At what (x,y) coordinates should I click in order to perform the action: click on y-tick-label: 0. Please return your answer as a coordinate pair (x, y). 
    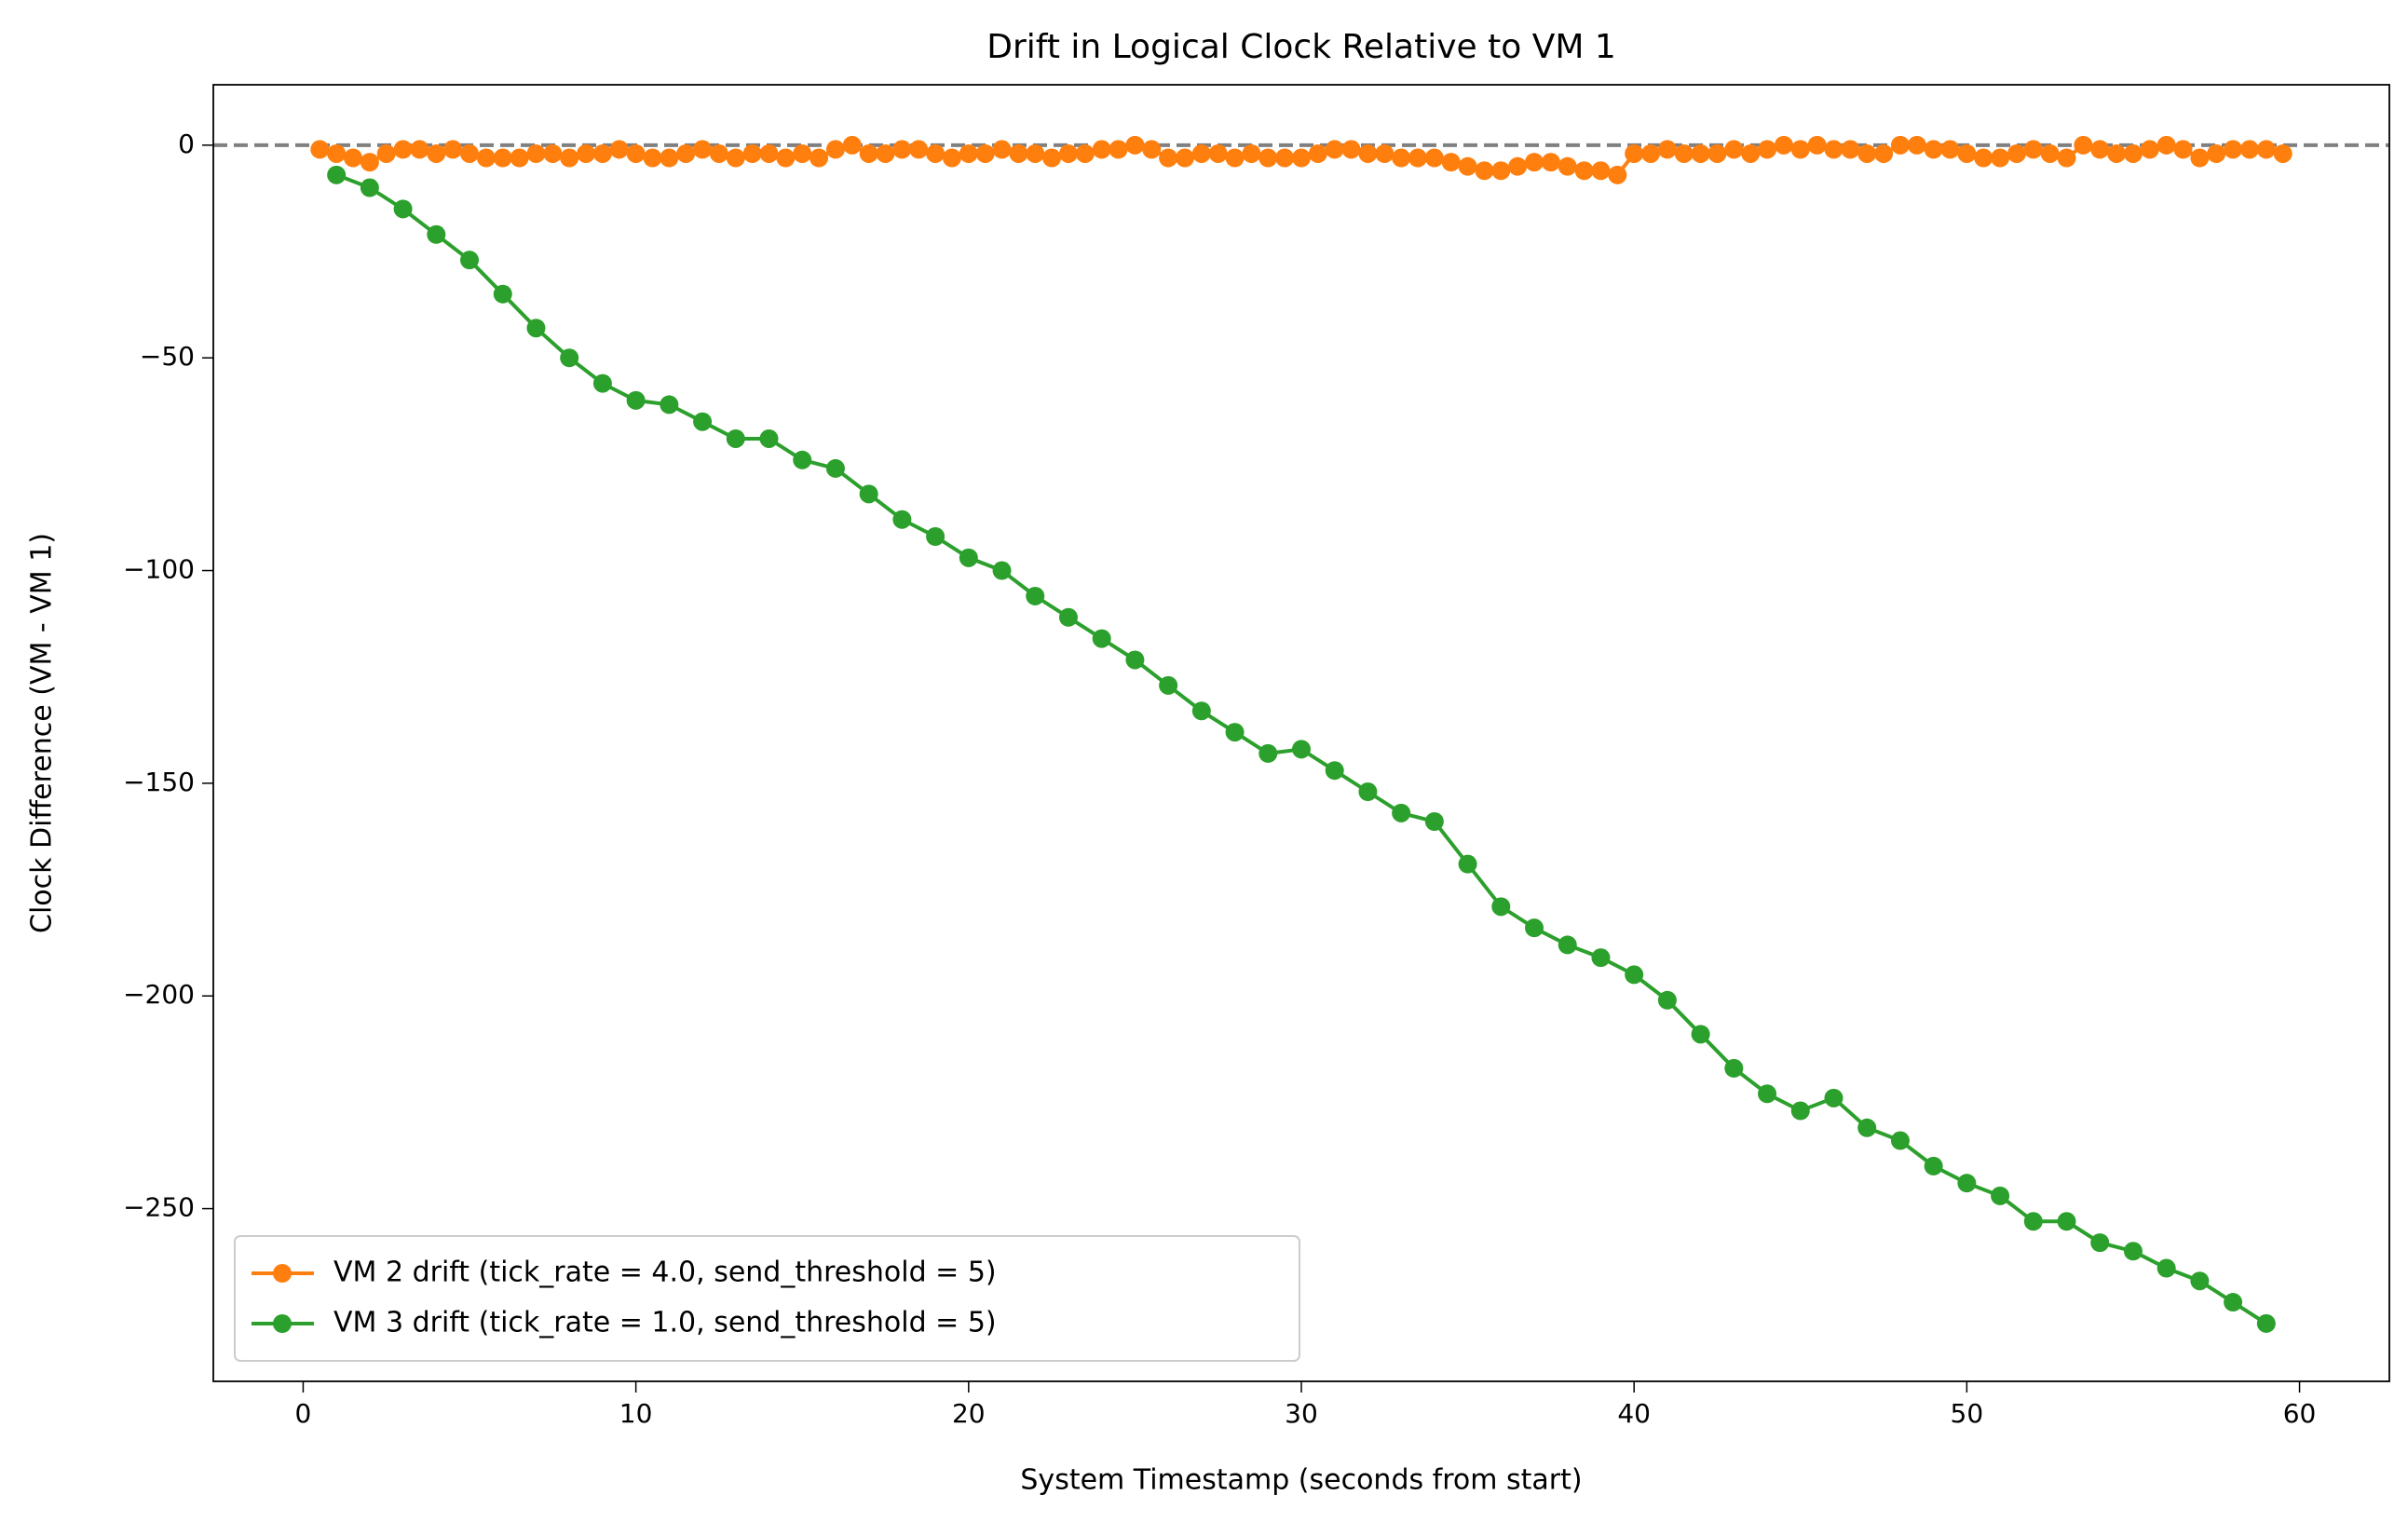
    Looking at the image, I should click on (186, 144).